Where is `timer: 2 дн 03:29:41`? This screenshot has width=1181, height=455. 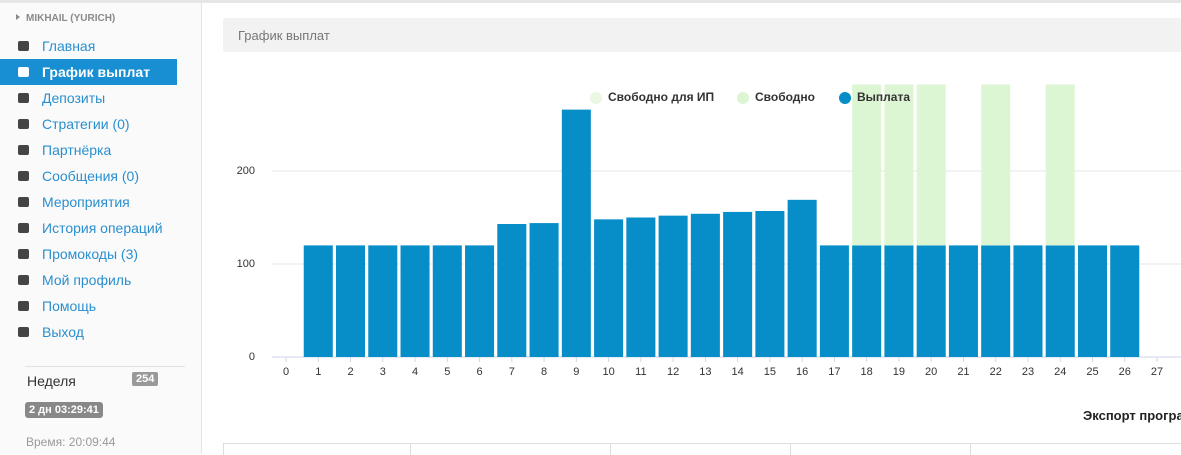
timer: 2 дн 03:29:41 is located at coordinates (64, 410).